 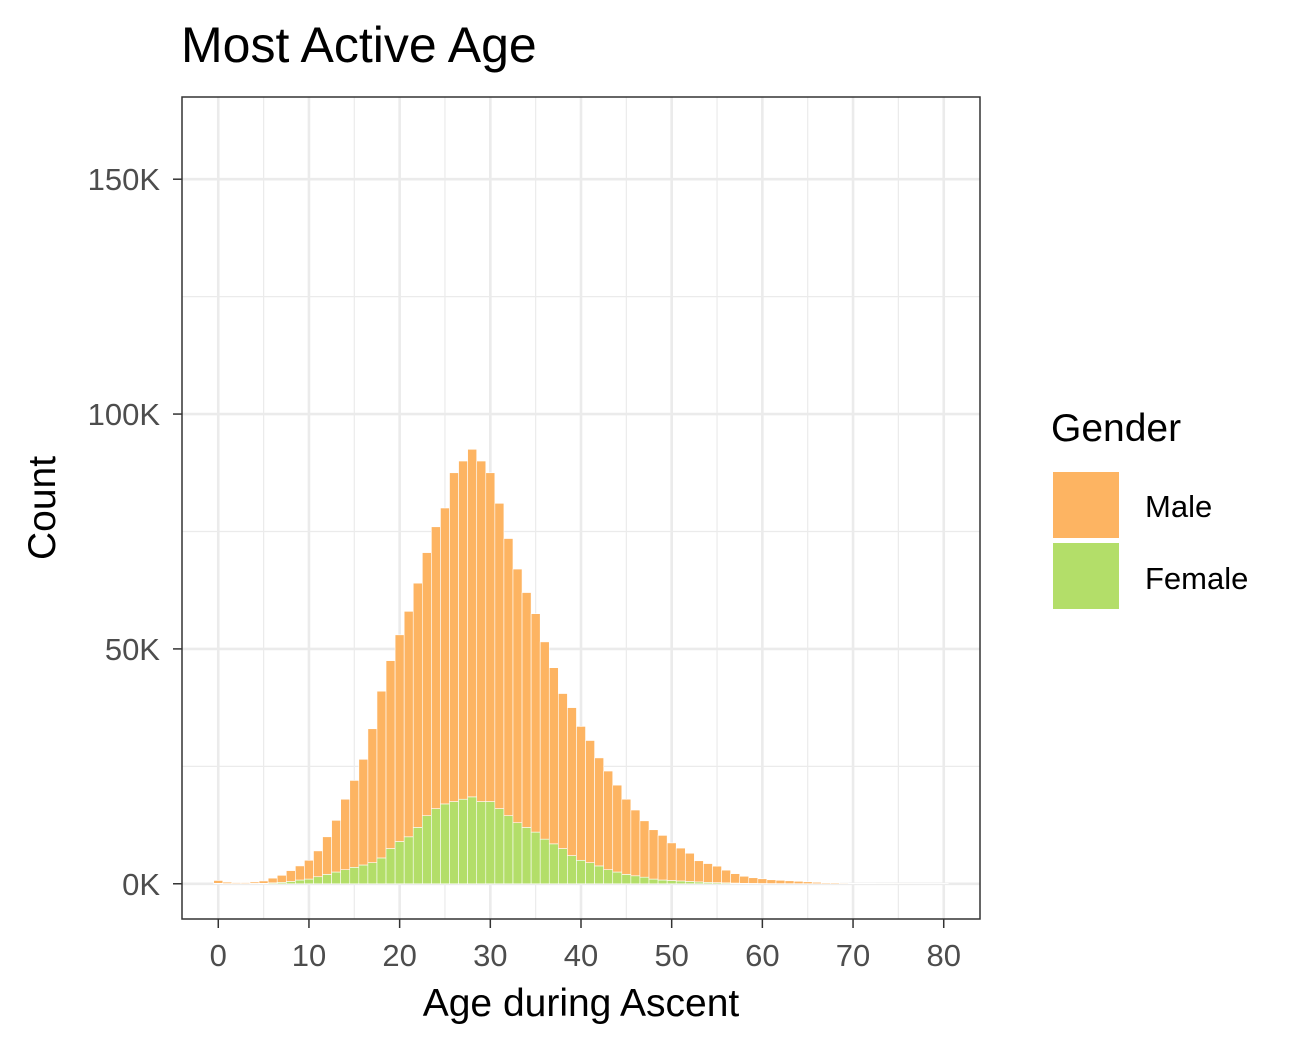 What do you see at coordinates (1116, 428) in the screenshot?
I see `legend-title: Gender` at bounding box center [1116, 428].